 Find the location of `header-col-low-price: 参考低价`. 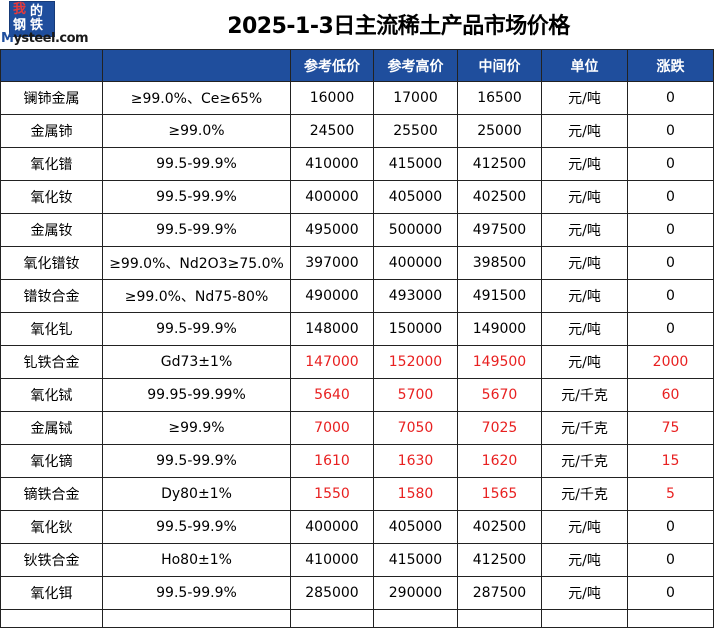

header-col-low-price: 参考低价 is located at coordinates (332, 65).